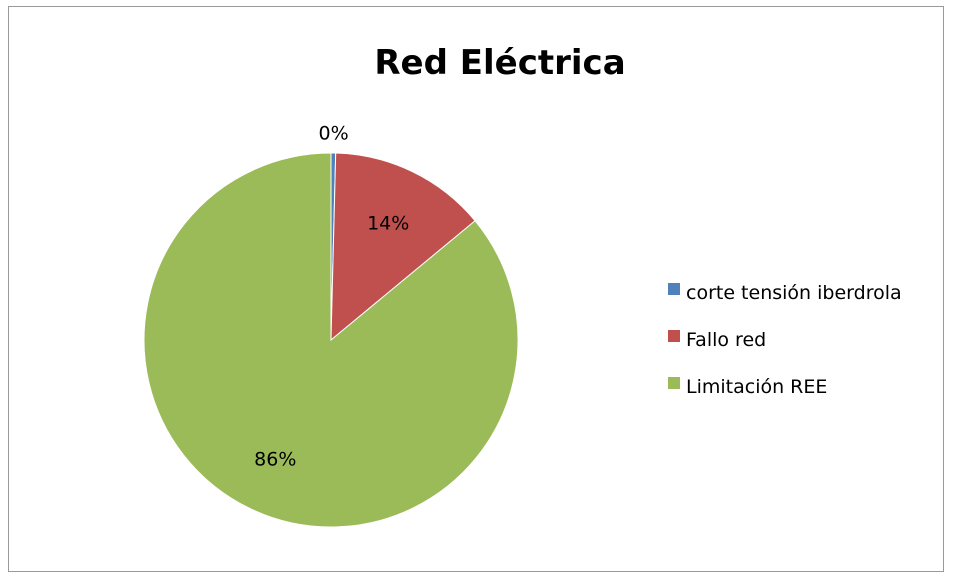 This screenshot has width=953, height=578. I want to click on legend-label-2: Fallo red, so click(726, 340).